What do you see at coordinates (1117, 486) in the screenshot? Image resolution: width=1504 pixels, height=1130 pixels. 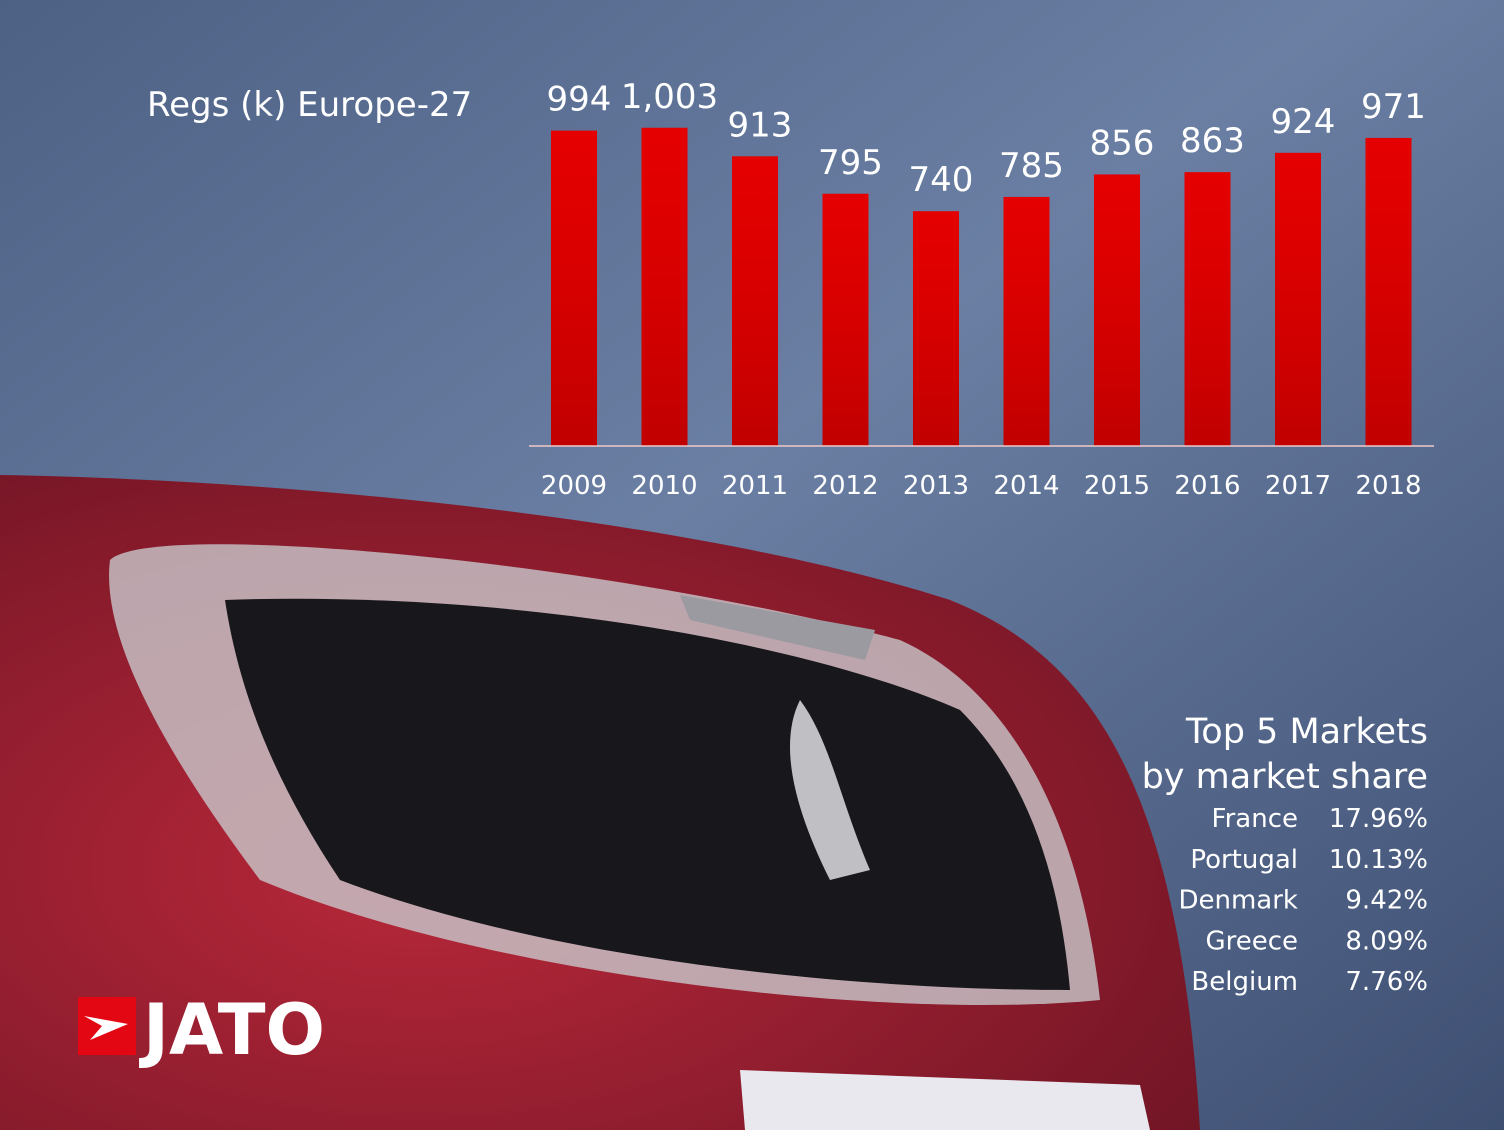 I see `x-tick-label: 2015` at bounding box center [1117, 486].